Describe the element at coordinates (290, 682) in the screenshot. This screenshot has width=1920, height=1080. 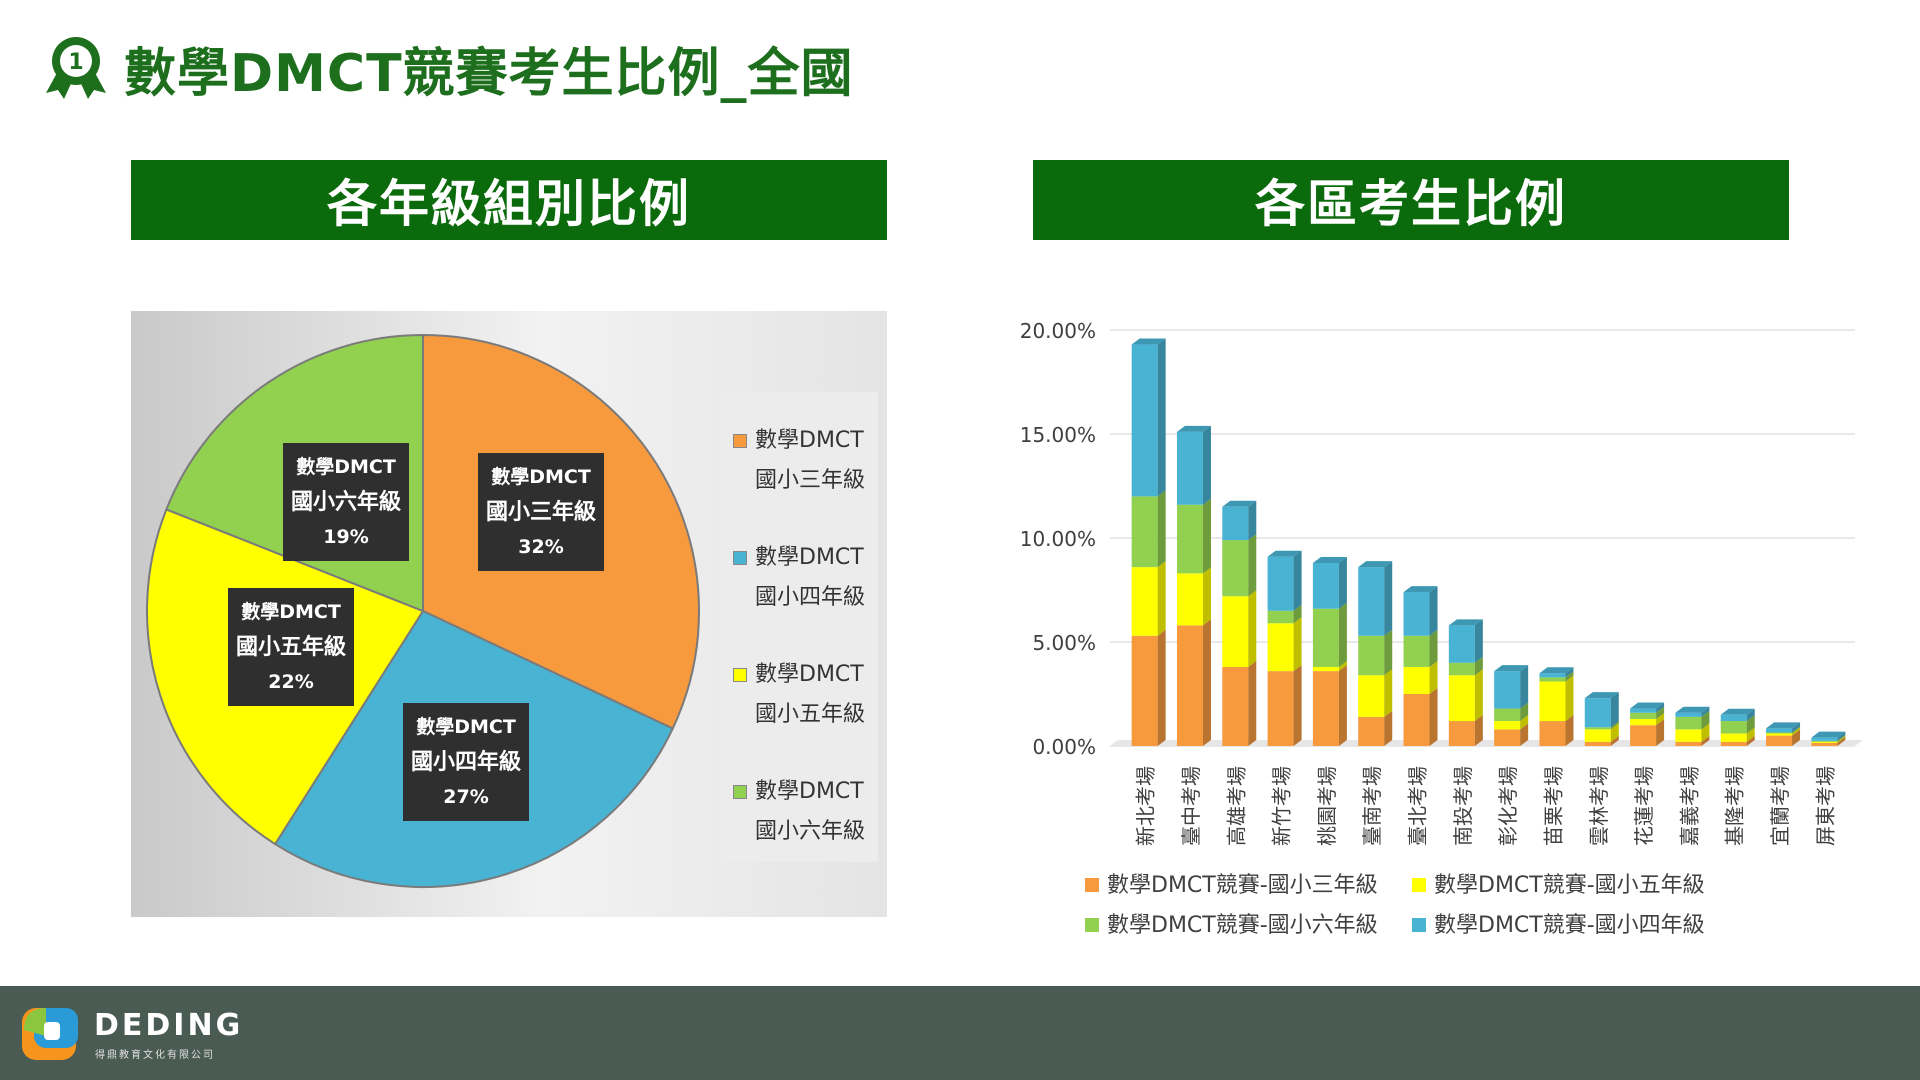
I see `pie-data-label-text: 22%` at that location.